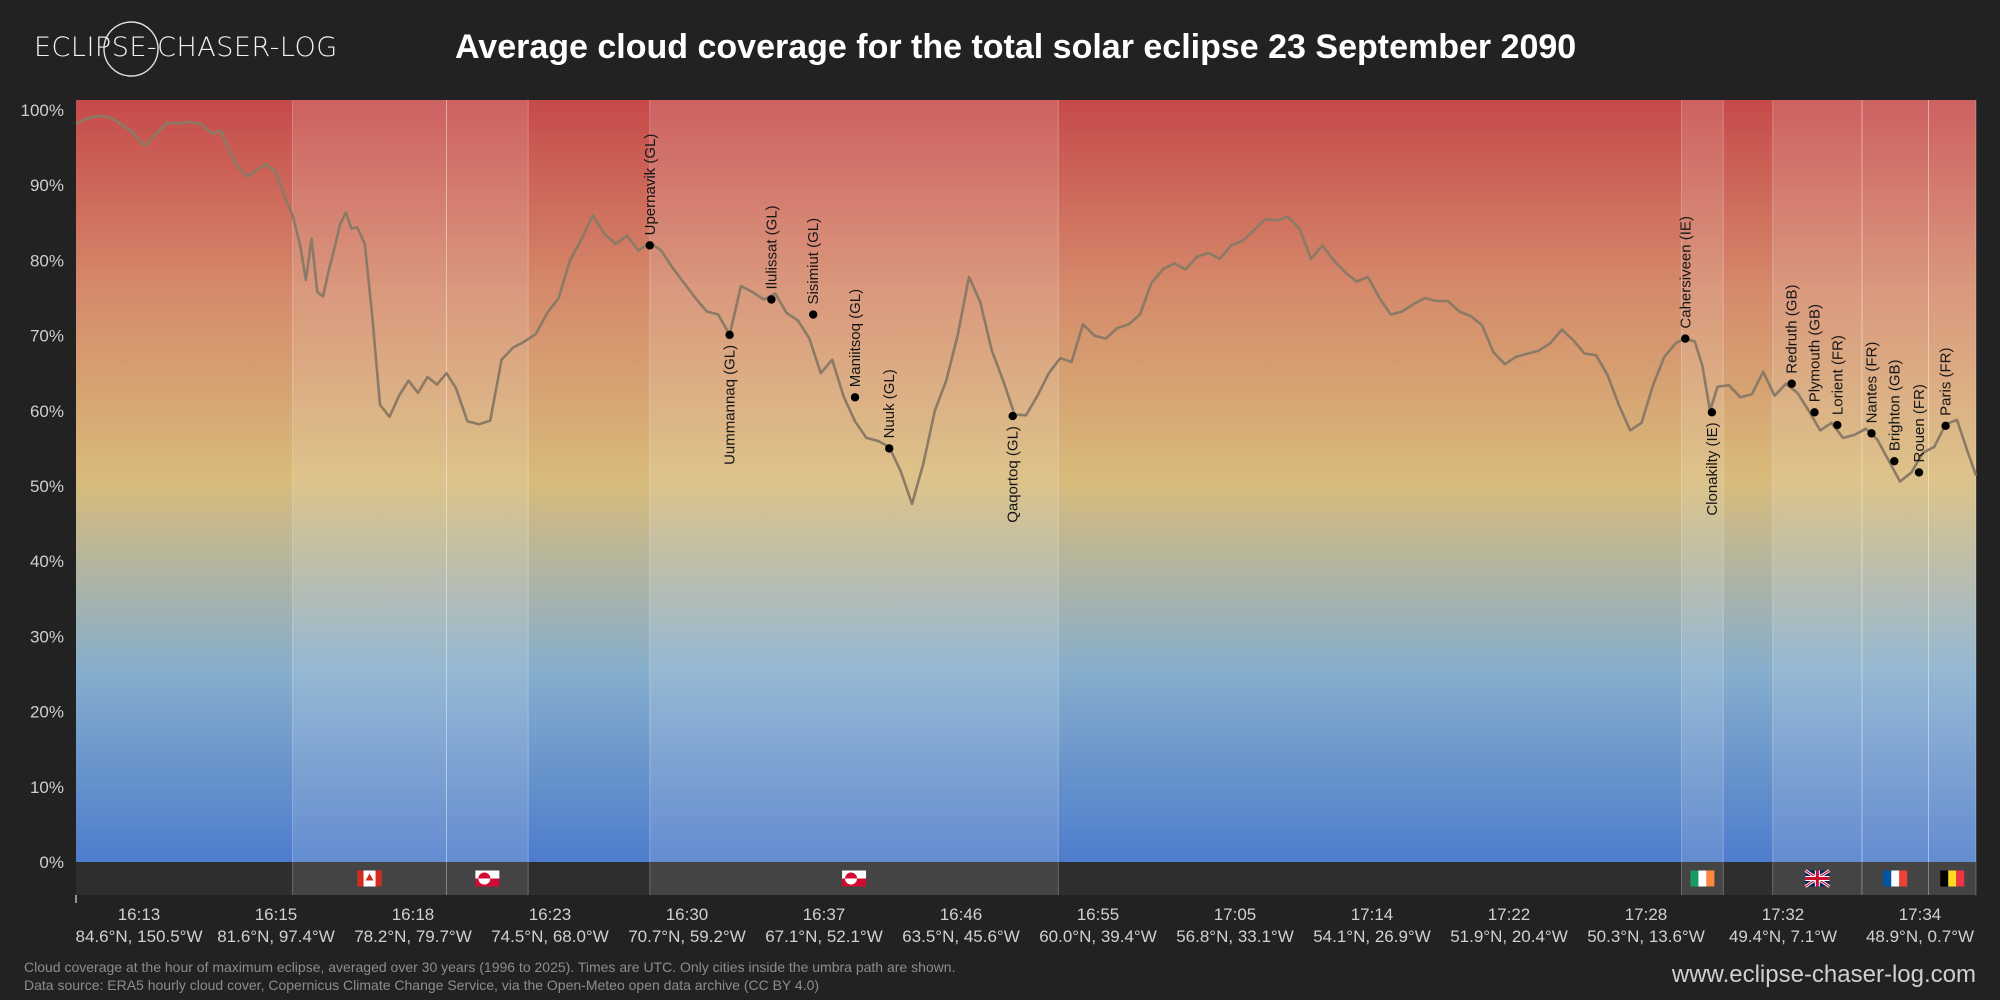 This screenshot has height=1000, width=2000. I want to click on y-tick-label: 50%, so click(47, 486).